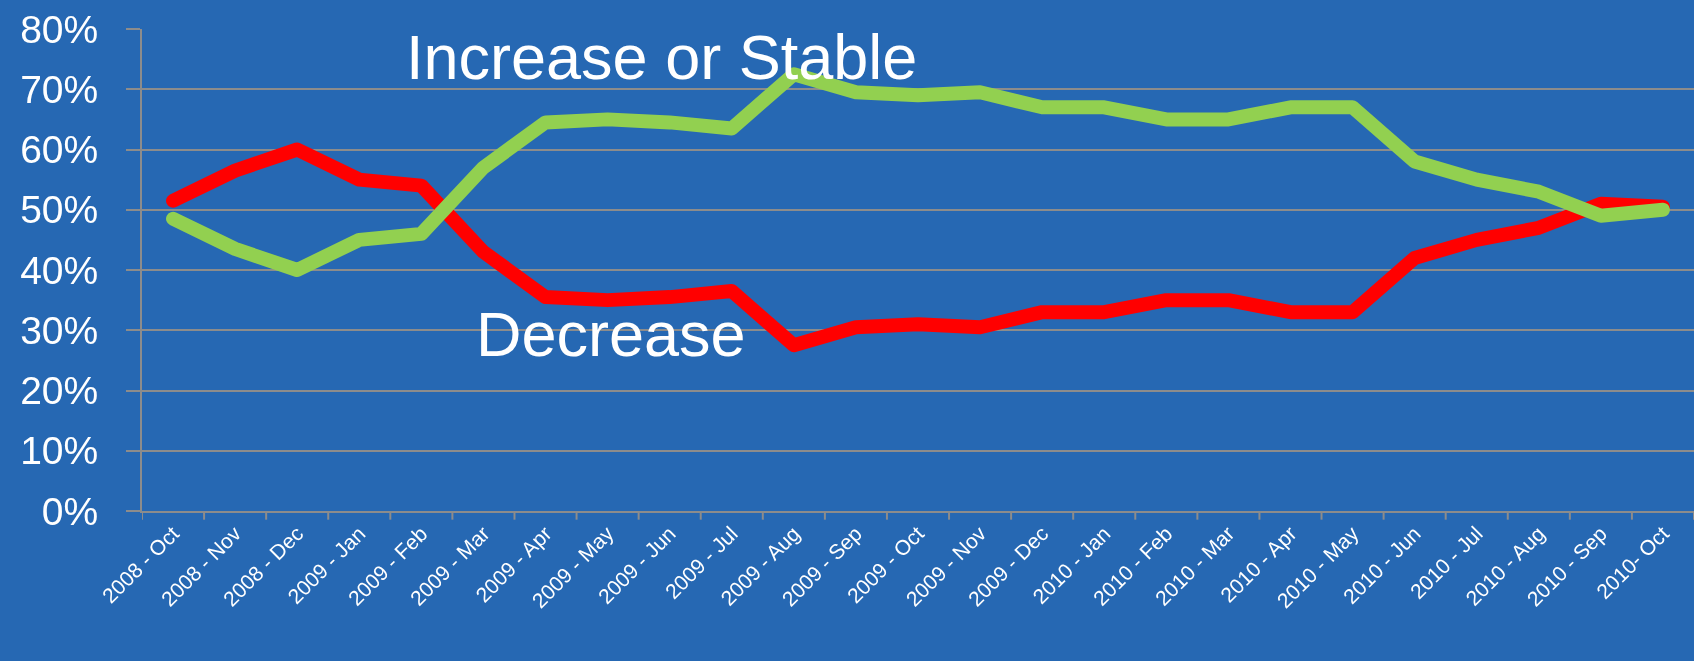  Describe the element at coordinates (611, 334) in the screenshot. I see `series-label: Decrease` at that location.